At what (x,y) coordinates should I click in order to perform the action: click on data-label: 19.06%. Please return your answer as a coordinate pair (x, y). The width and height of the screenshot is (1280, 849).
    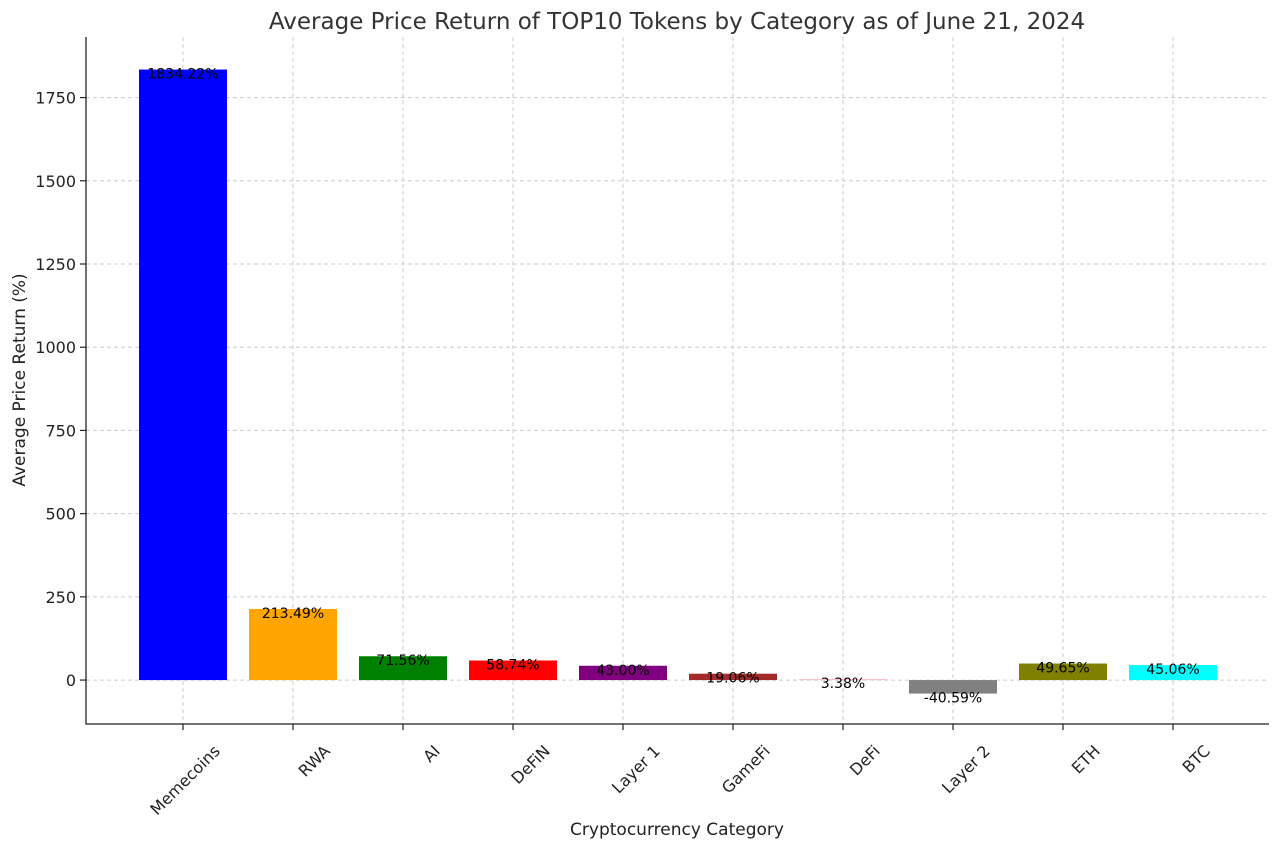
    Looking at the image, I should click on (732, 679).